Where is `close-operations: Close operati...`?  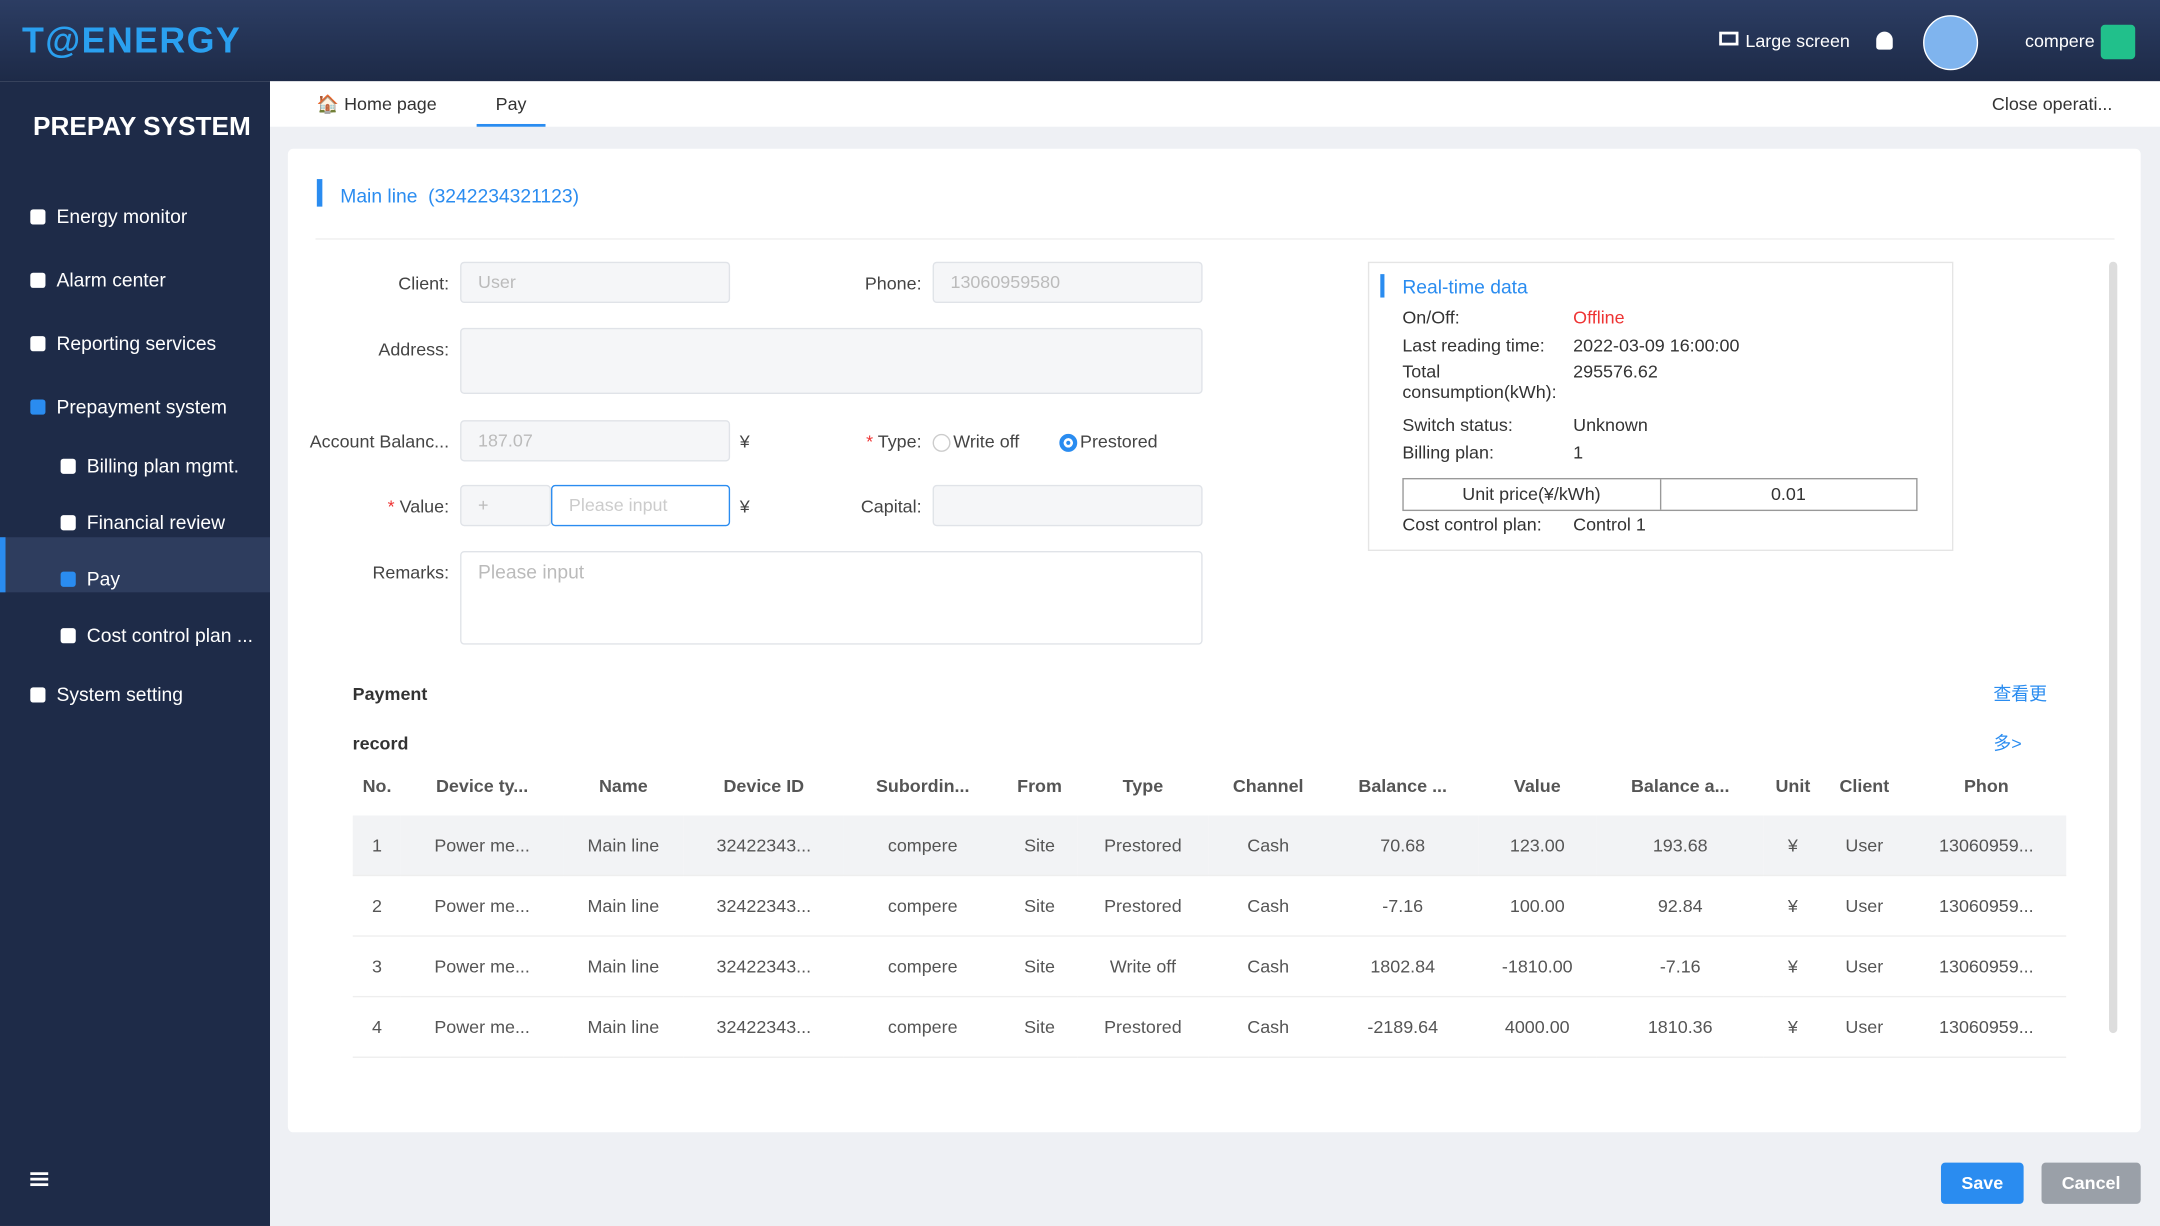
close-operations: Close operati... is located at coordinates (2052, 104).